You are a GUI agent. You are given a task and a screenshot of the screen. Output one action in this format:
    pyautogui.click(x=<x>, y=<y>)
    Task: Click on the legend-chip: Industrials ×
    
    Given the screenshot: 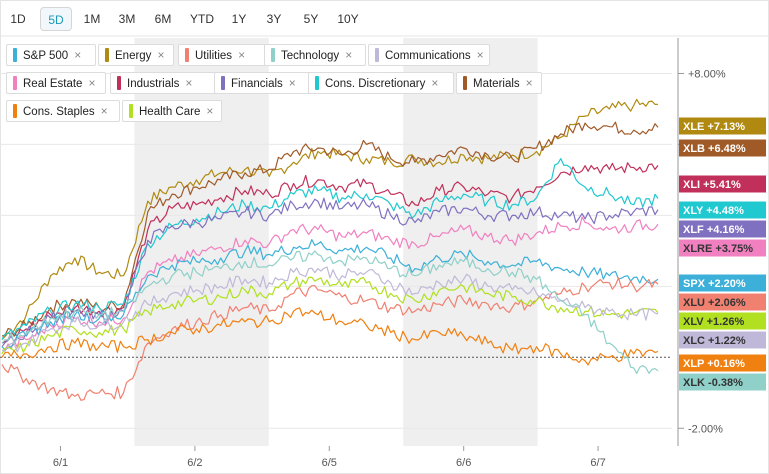 What is the action you would take?
    pyautogui.click(x=163, y=83)
    